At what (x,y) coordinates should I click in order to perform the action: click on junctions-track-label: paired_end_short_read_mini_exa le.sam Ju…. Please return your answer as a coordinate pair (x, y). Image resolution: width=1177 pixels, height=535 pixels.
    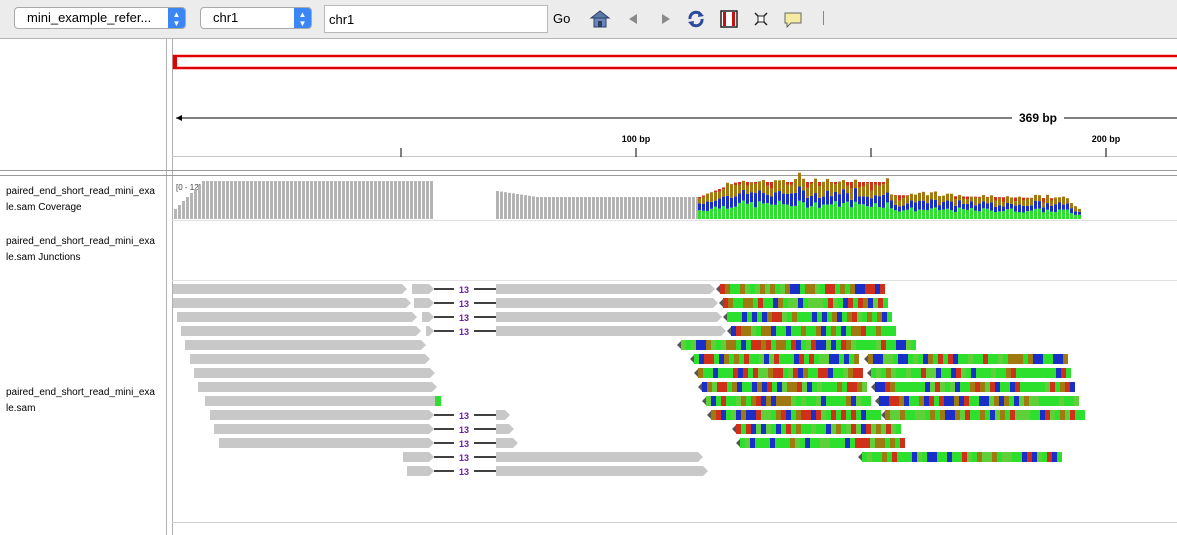
    Looking at the image, I should click on (80, 249).